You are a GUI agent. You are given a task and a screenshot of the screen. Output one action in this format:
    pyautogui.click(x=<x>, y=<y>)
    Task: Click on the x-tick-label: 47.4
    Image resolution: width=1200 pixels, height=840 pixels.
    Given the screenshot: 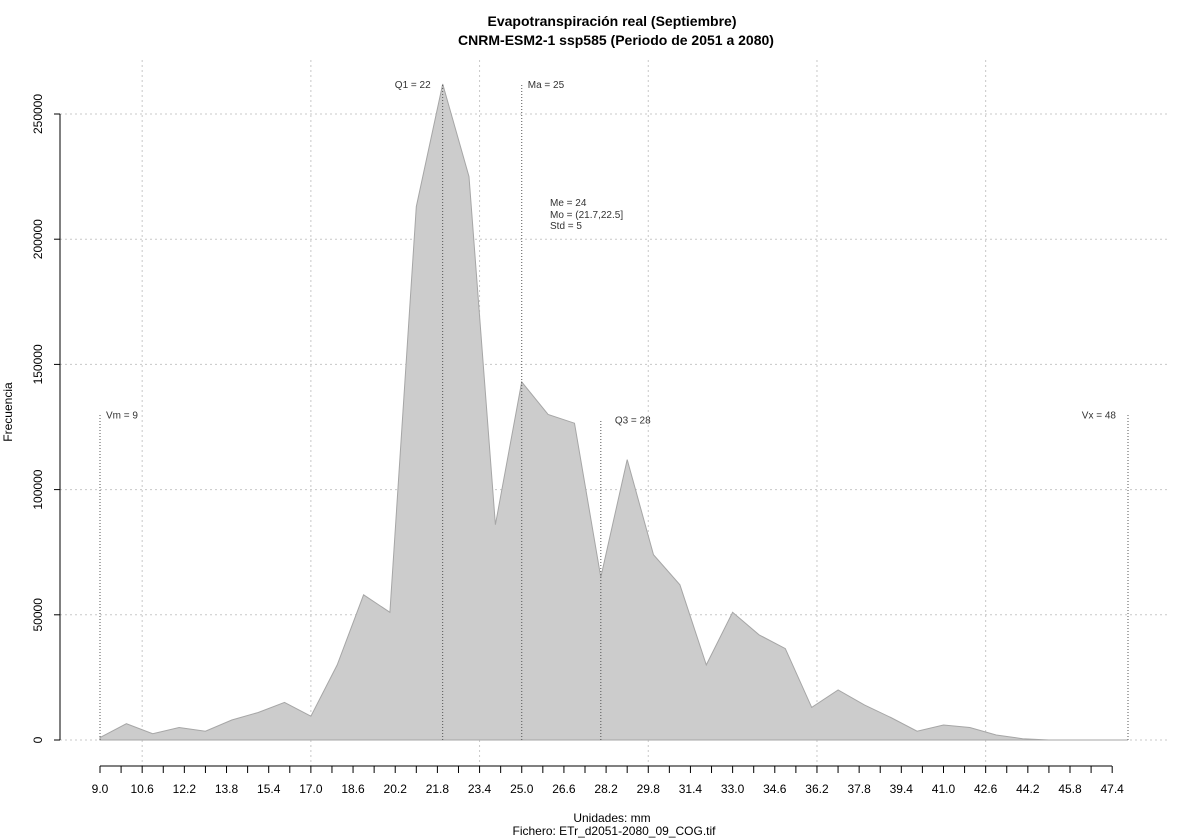 What is the action you would take?
    pyautogui.click(x=1113, y=789)
    